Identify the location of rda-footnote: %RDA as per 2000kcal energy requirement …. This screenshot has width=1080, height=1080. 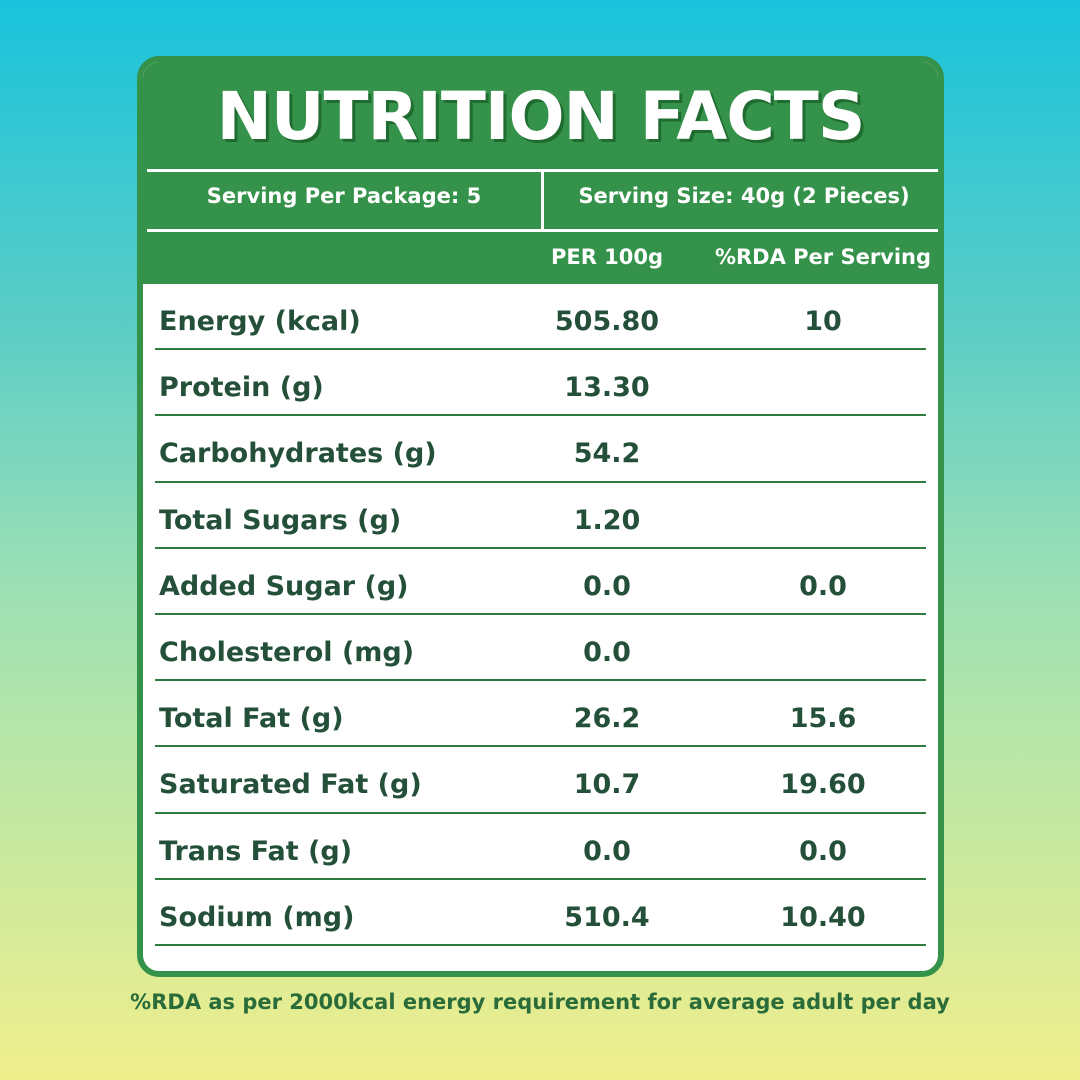
(540, 1002).